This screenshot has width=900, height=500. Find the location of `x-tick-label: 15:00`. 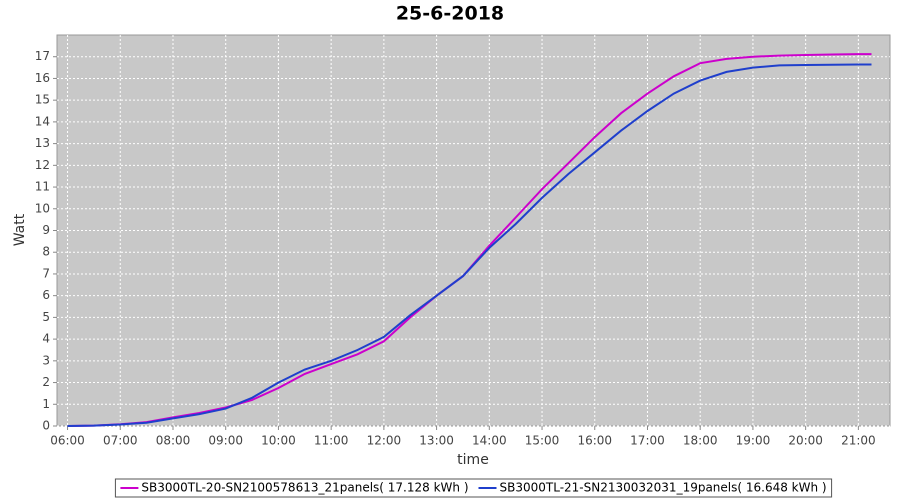

x-tick-label: 15:00 is located at coordinates (542, 441).